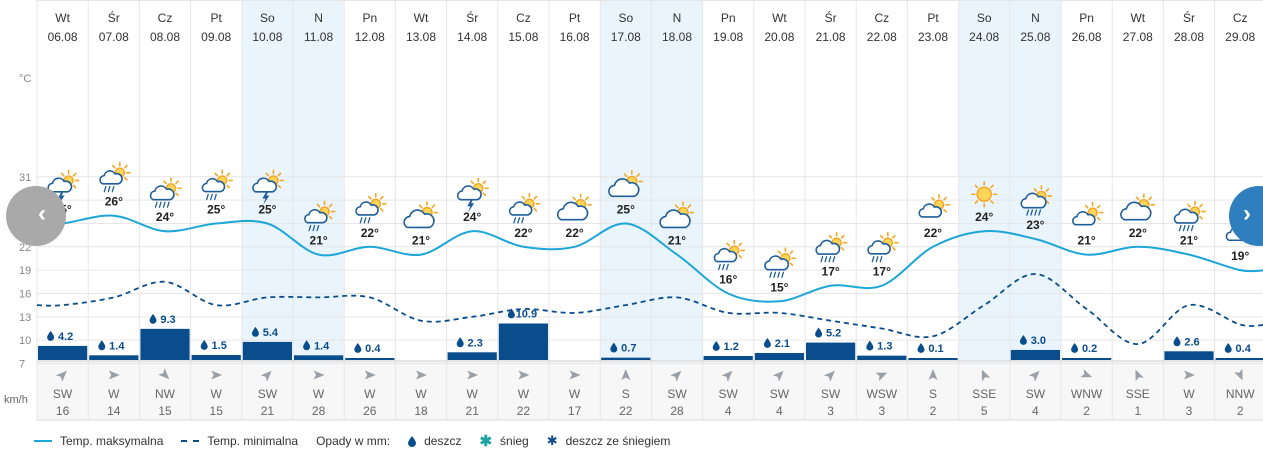  Describe the element at coordinates (265, 332) in the screenshot. I see `precipitation-label: 5.4` at that location.